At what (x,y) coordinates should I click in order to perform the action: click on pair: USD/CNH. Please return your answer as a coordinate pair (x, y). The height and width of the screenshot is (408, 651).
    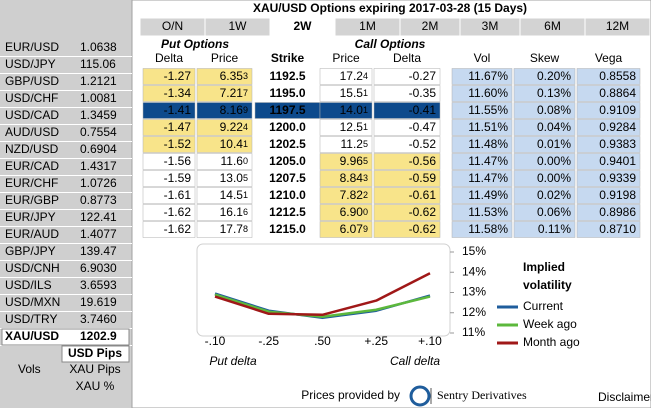
    Looking at the image, I should click on (32, 268).